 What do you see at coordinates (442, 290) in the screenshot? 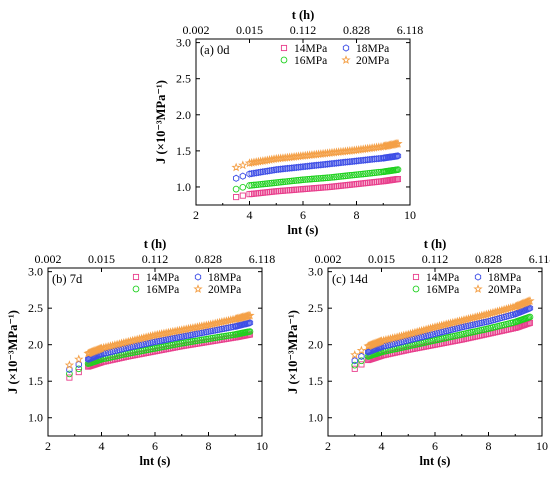
I see `legend-entry: 16MPa` at bounding box center [442, 290].